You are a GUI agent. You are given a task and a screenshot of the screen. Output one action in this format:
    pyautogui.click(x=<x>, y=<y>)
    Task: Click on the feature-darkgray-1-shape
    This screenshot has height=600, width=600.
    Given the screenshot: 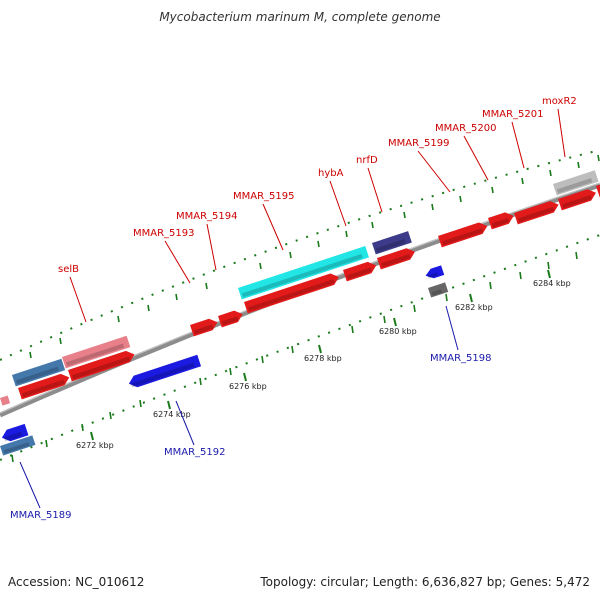 What is the action you would take?
    pyautogui.click(x=438, y=290)
    